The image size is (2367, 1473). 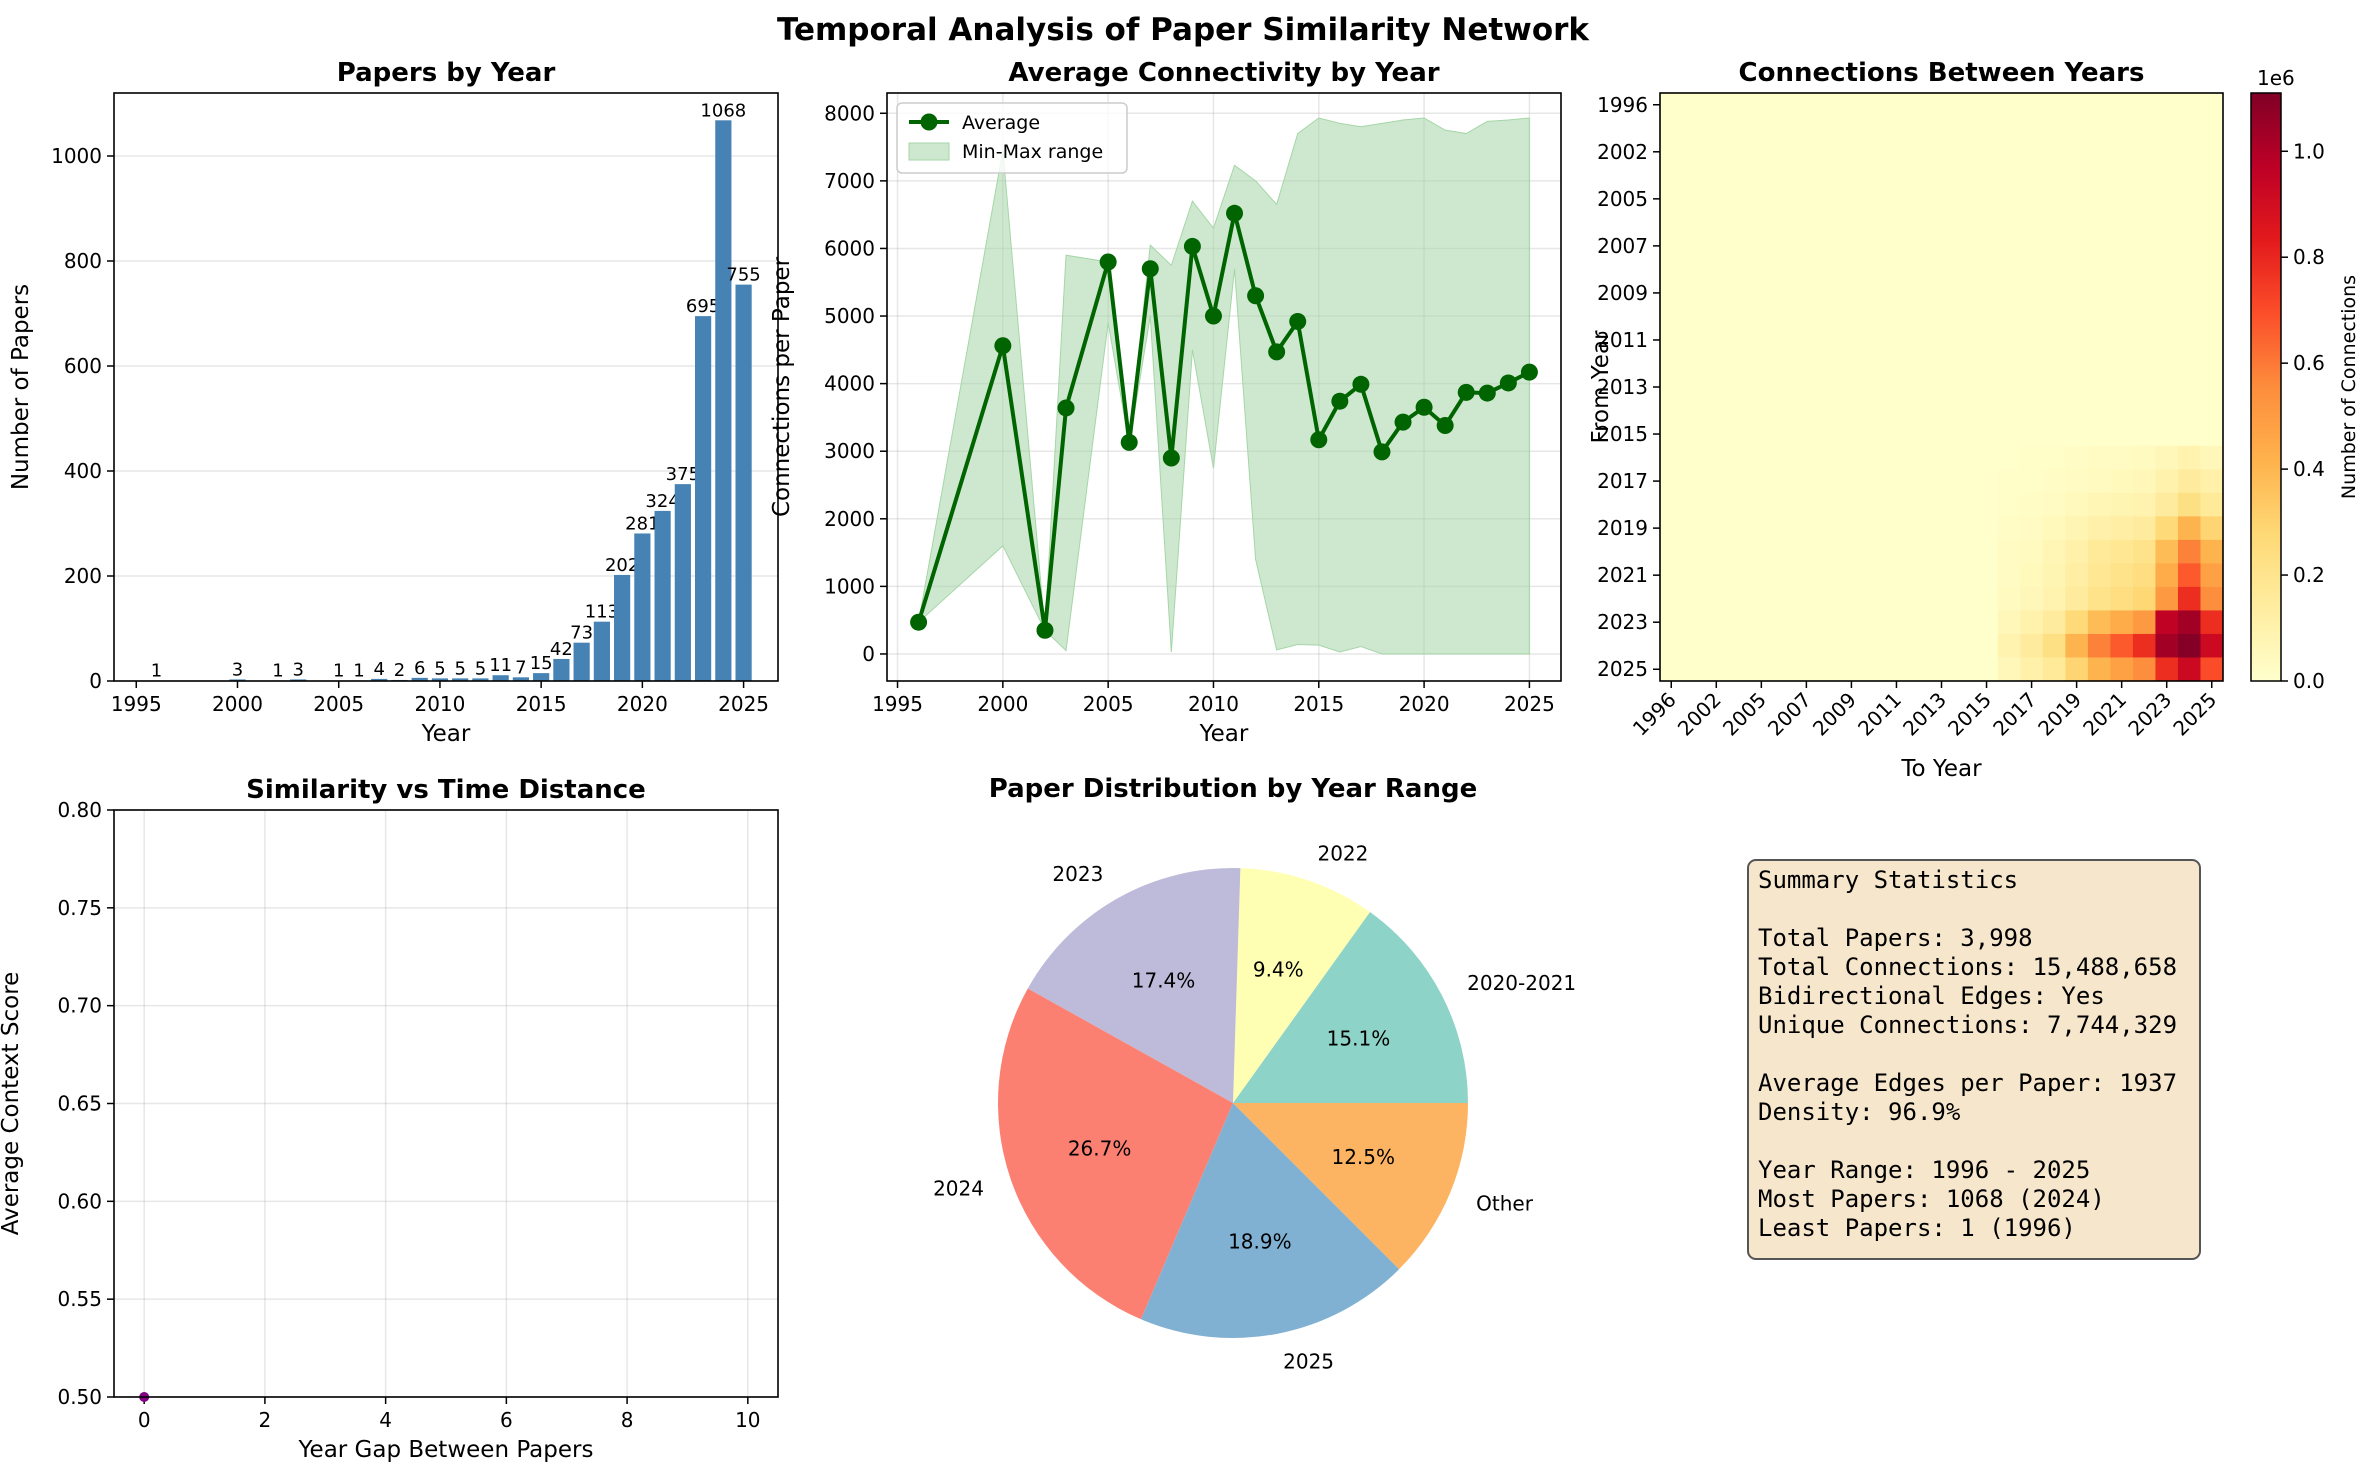 I want to click on x-tick-label: 0, so click(x=144, y=1420).